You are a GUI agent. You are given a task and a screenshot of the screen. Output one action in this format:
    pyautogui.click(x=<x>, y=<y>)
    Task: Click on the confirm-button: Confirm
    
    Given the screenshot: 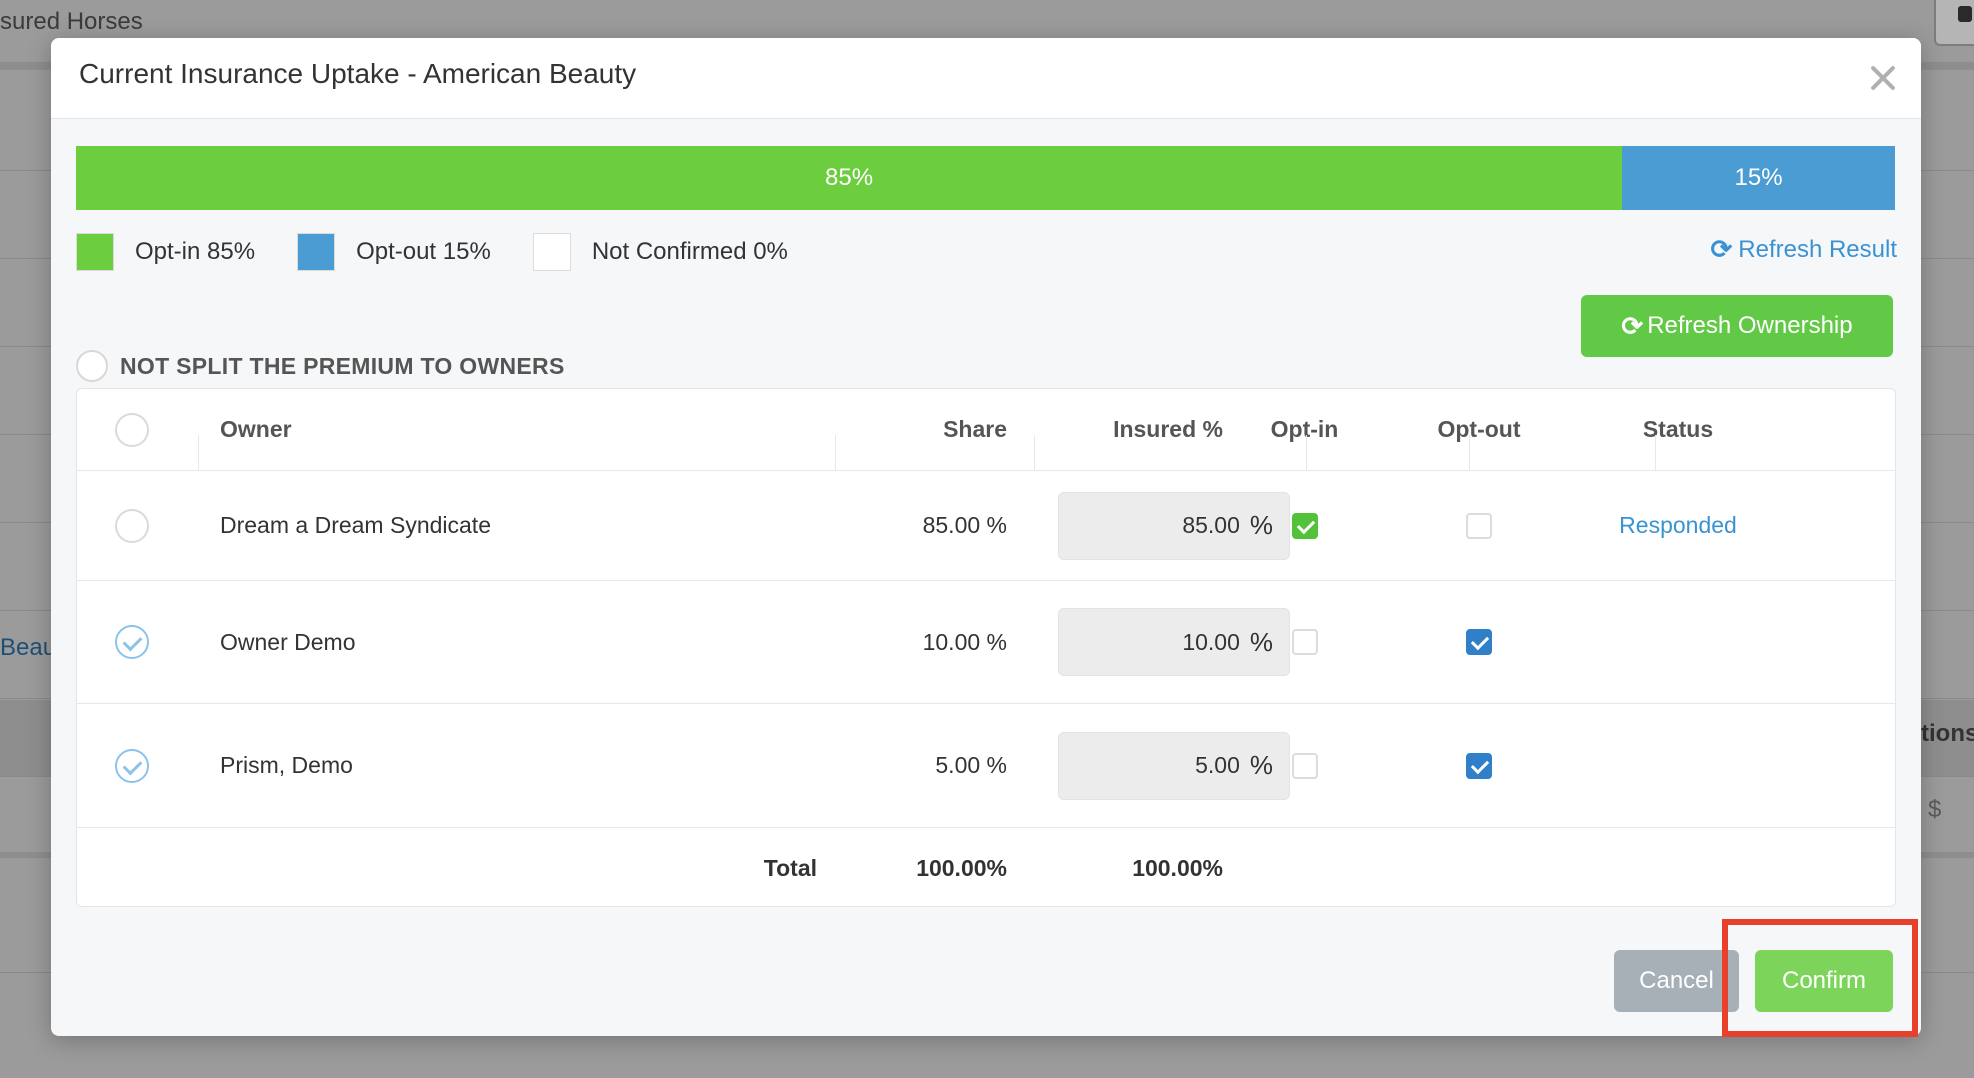 What is the action you would take?
    pyautogui.click(x=1824, y=981)
    